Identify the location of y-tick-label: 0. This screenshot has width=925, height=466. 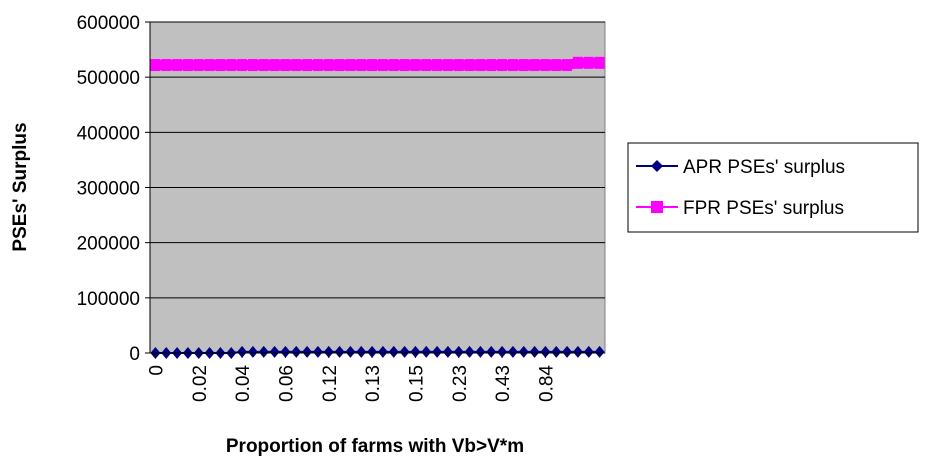
(134, 354).